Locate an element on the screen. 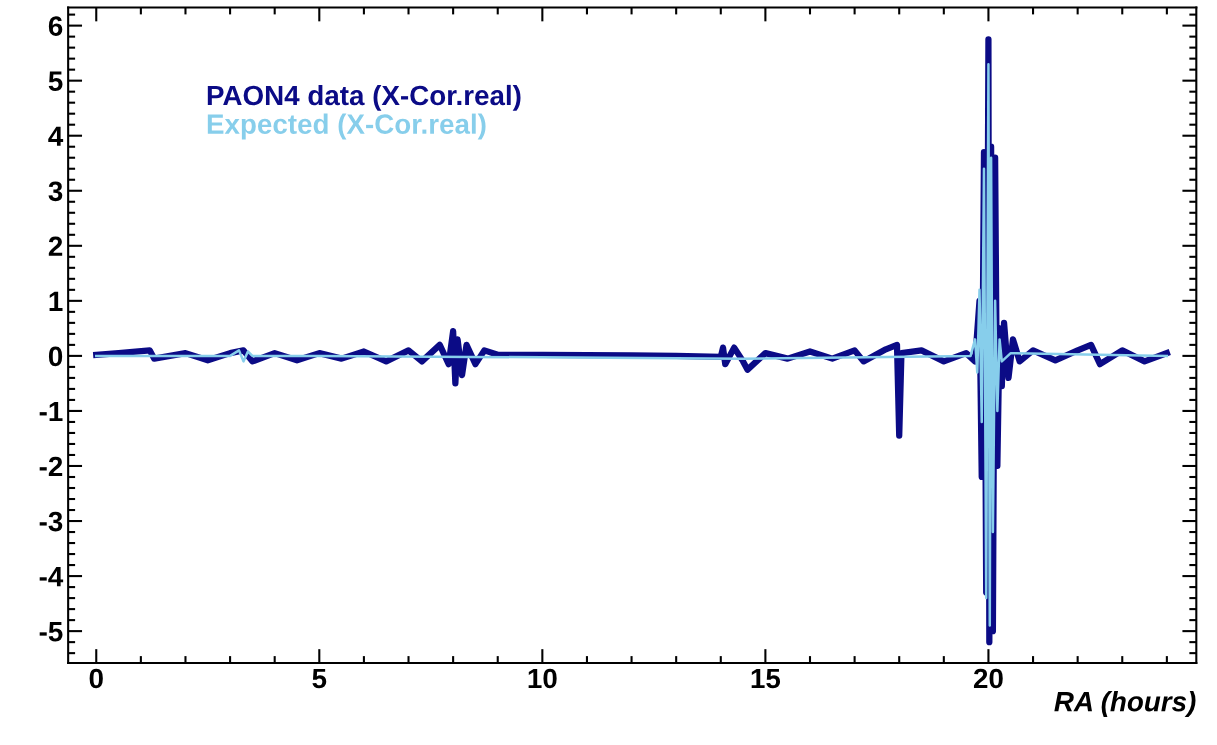 This screenshot has width=1217, height=745. x-tick-label: 5 is located at coordinates (319, 678).